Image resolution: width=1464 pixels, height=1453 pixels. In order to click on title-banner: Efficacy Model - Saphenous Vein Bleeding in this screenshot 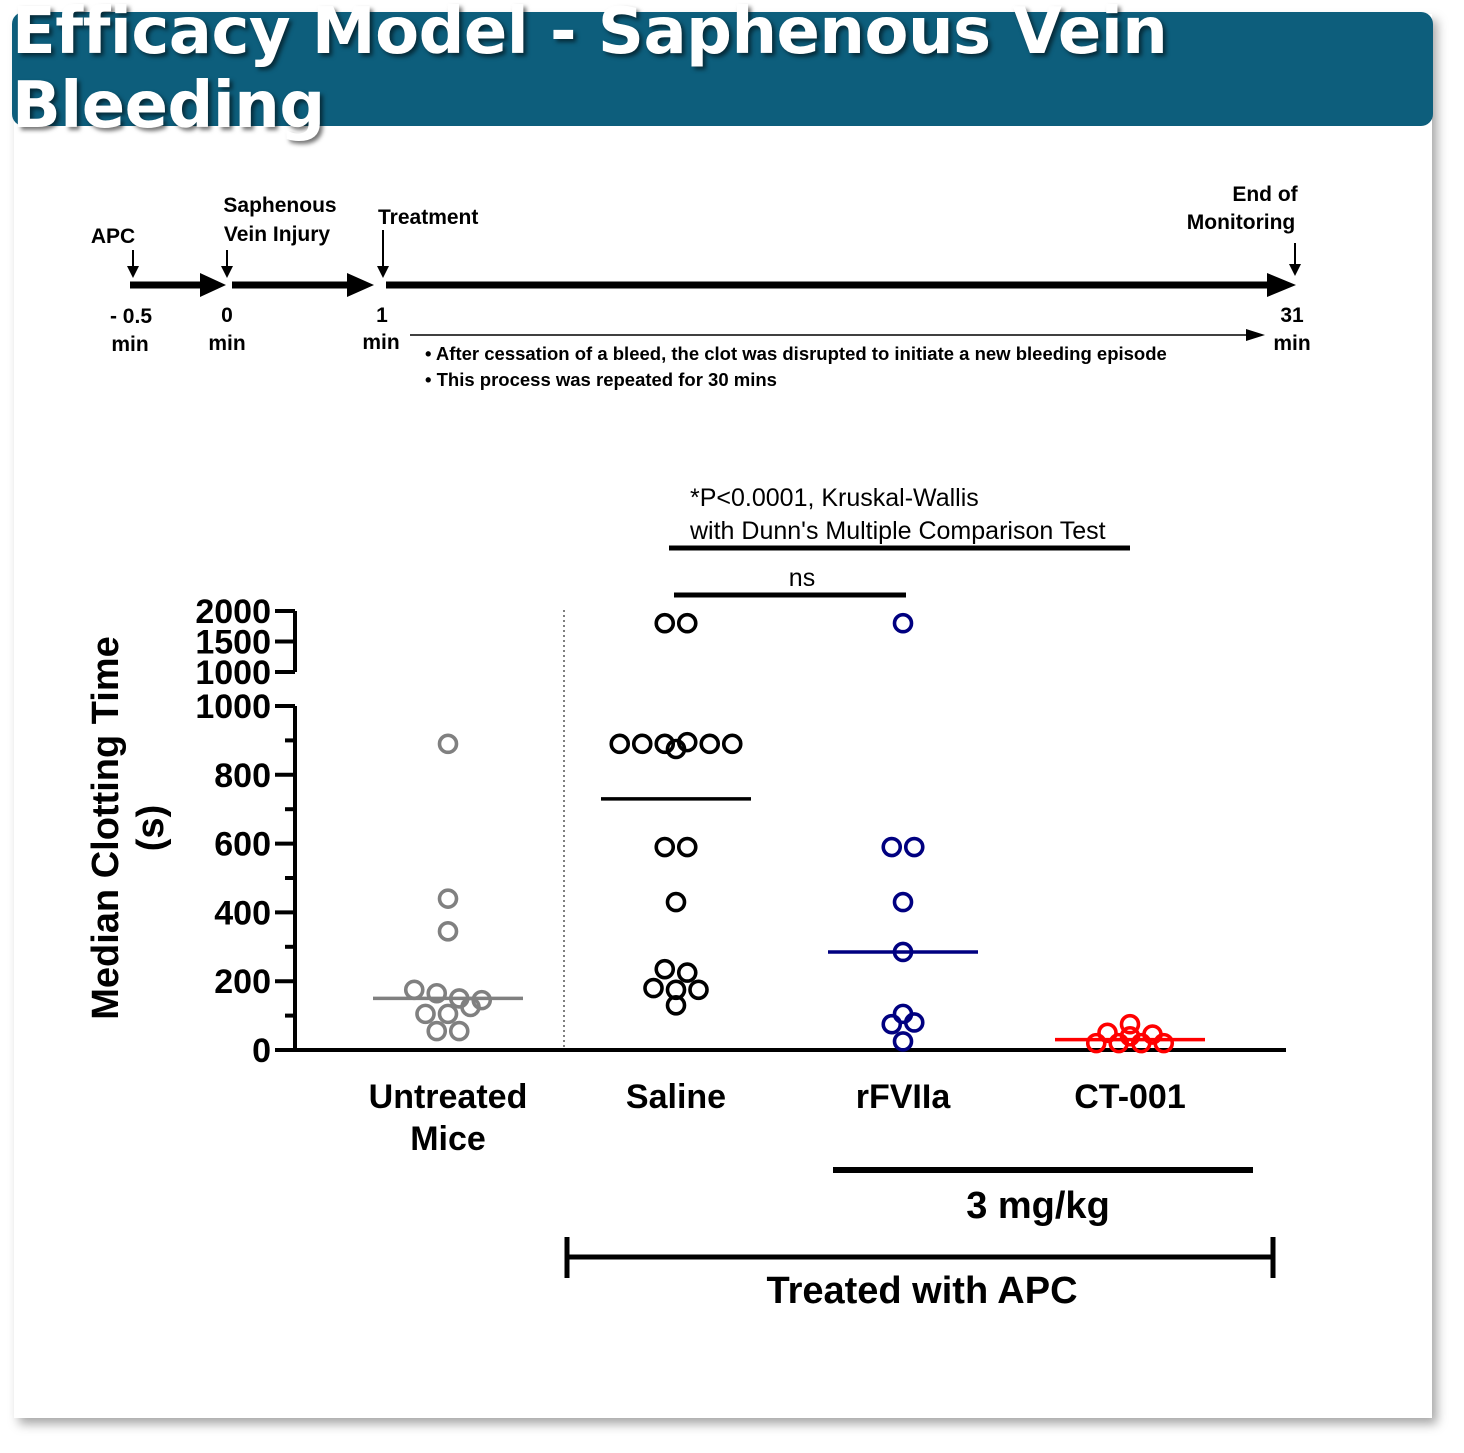, I will do `click(722, 71)`.